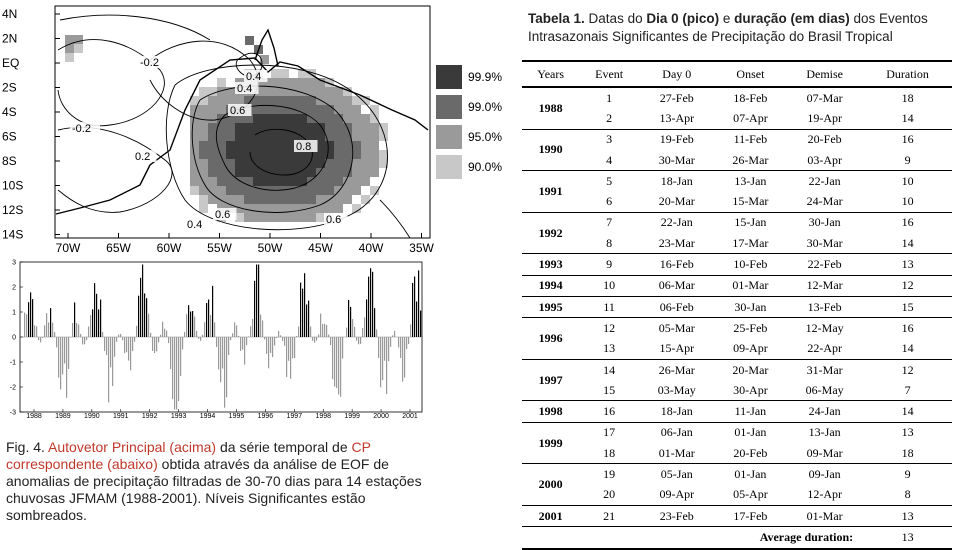  What do you see at coordinates (81, 129) in the screenshot?
I see `contour-label: -0.2` at bounding box center [81, 129].